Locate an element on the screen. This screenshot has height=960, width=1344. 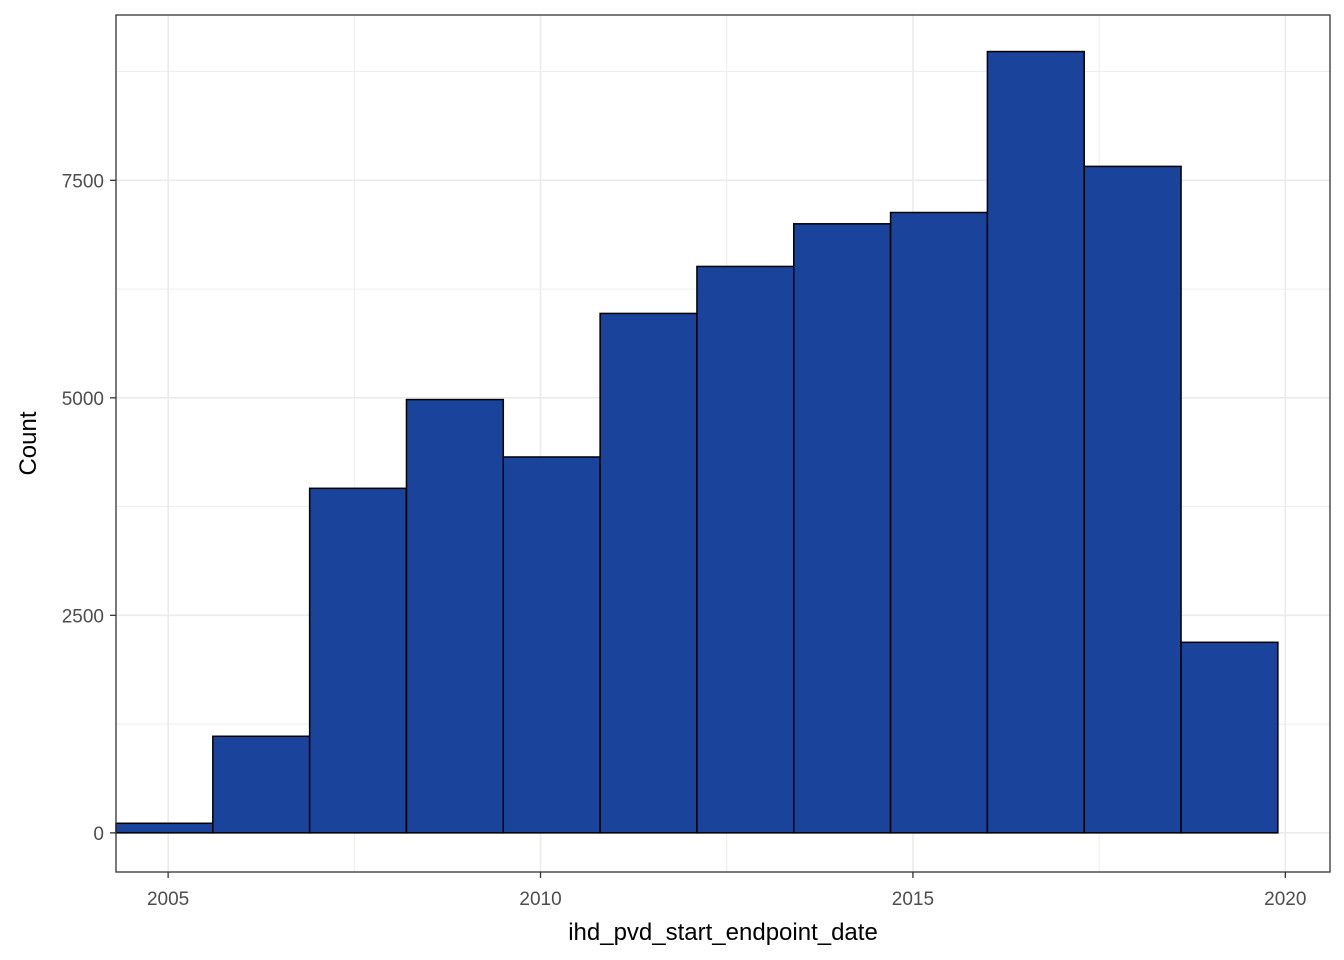
y-tick-label: 0 is located at coordinates (98, 834).